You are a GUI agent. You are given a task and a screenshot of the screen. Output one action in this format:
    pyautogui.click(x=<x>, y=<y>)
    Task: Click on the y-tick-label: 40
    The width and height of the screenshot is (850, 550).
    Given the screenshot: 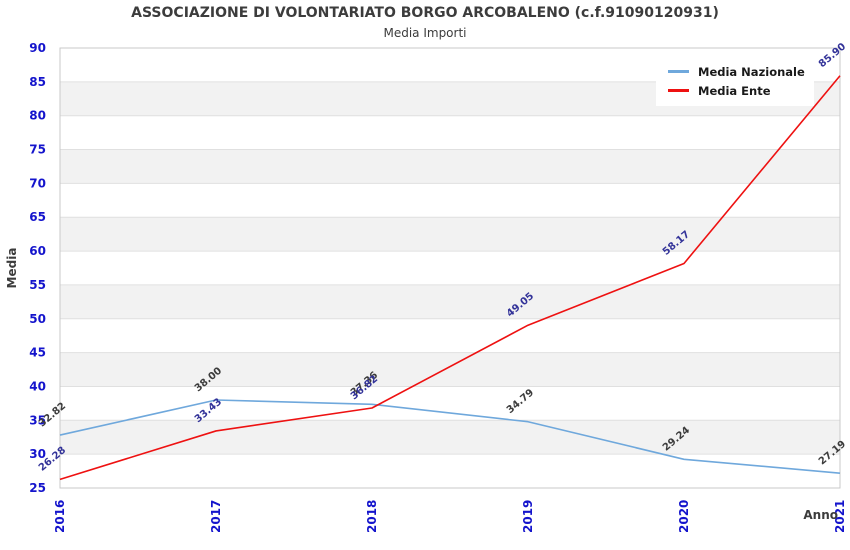 What is the action you would take?
    pyautogui.click(x=37, y=386)
    